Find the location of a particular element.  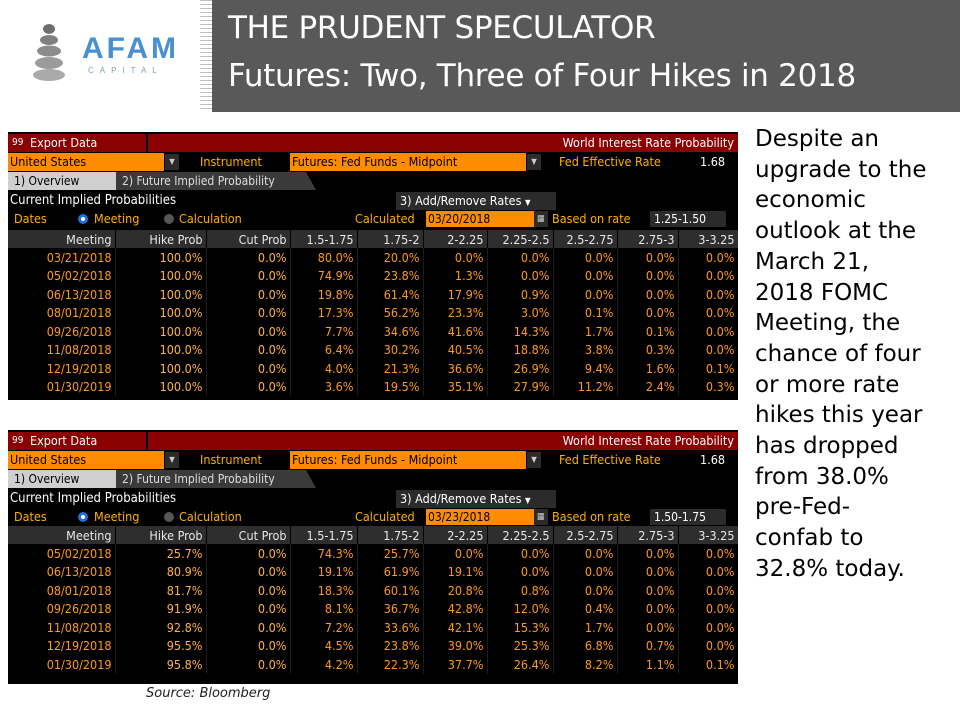

probability-cell: 7.2% is located at coordinates (324, 627).